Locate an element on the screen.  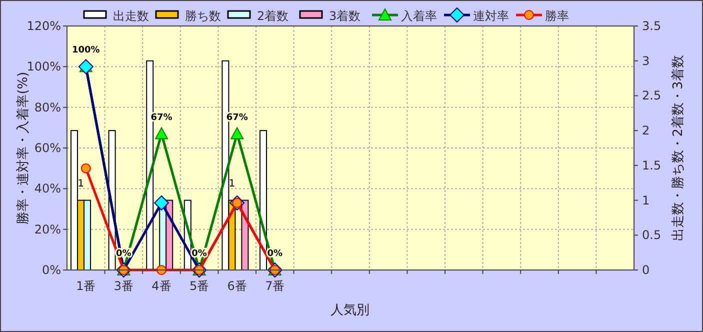
y2-tick-label: 3.5 is located at coordinates (652, 26).